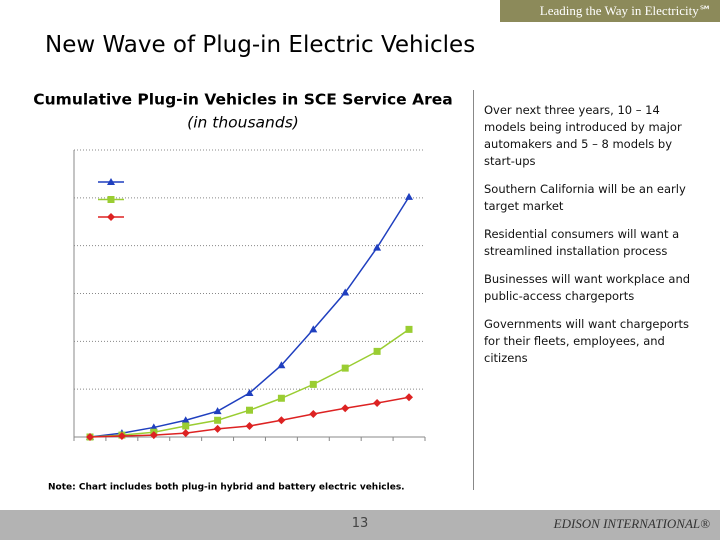 This screenshot has height=540, width=720. Describe the element at coordinates (473, 290) in the screenshot. I see `separator` at that location.